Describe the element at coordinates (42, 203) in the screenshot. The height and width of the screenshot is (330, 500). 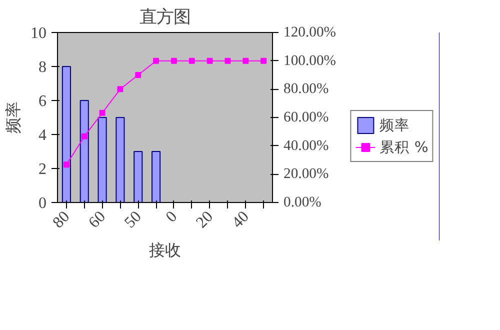
I see `y-tick-label: 0` at that location.